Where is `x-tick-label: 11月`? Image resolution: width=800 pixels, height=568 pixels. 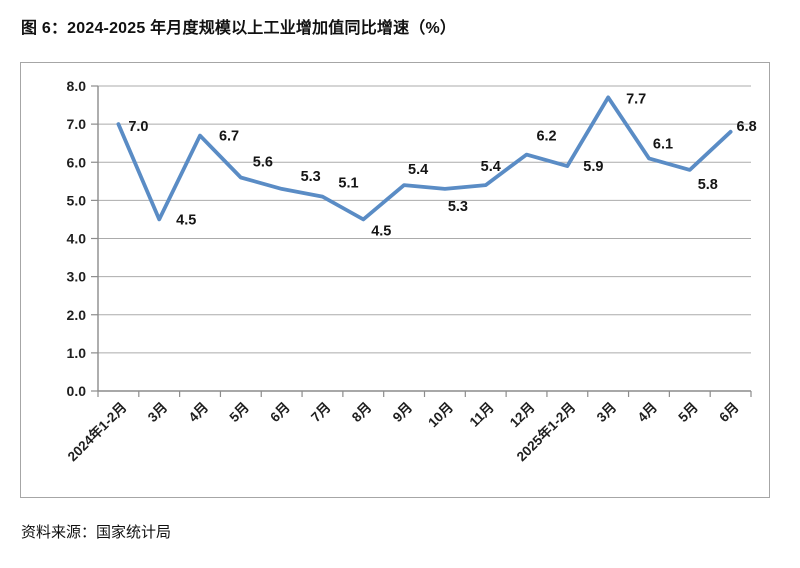 x-tick-label: 11月 is located at coordinates (482, 415).